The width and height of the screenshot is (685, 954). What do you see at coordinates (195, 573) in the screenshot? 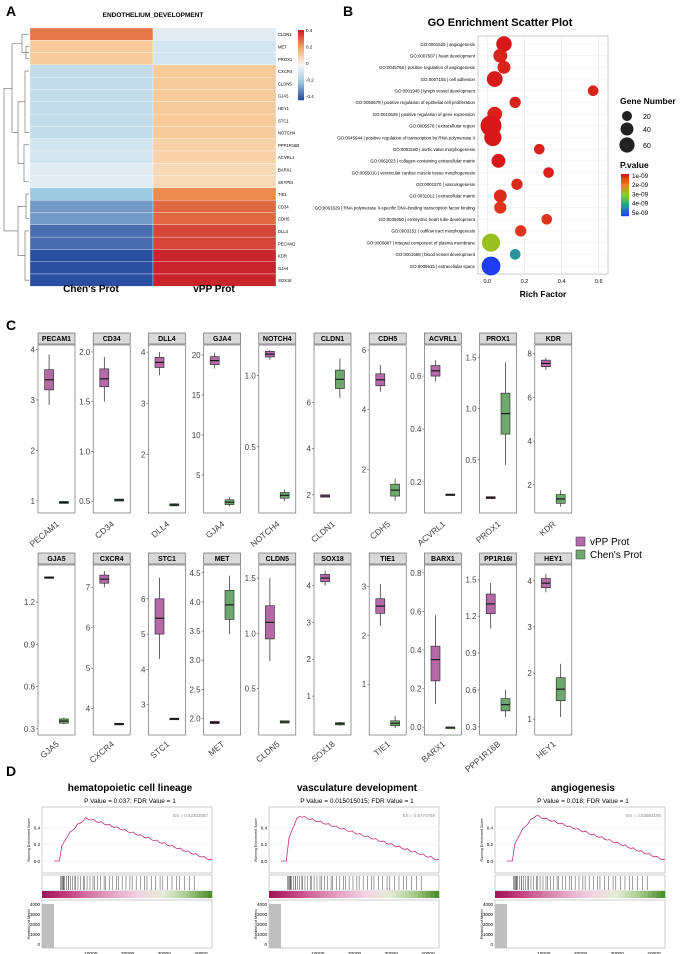
I see `y-tick-label: 4.5` at bounding box center [195, 573].